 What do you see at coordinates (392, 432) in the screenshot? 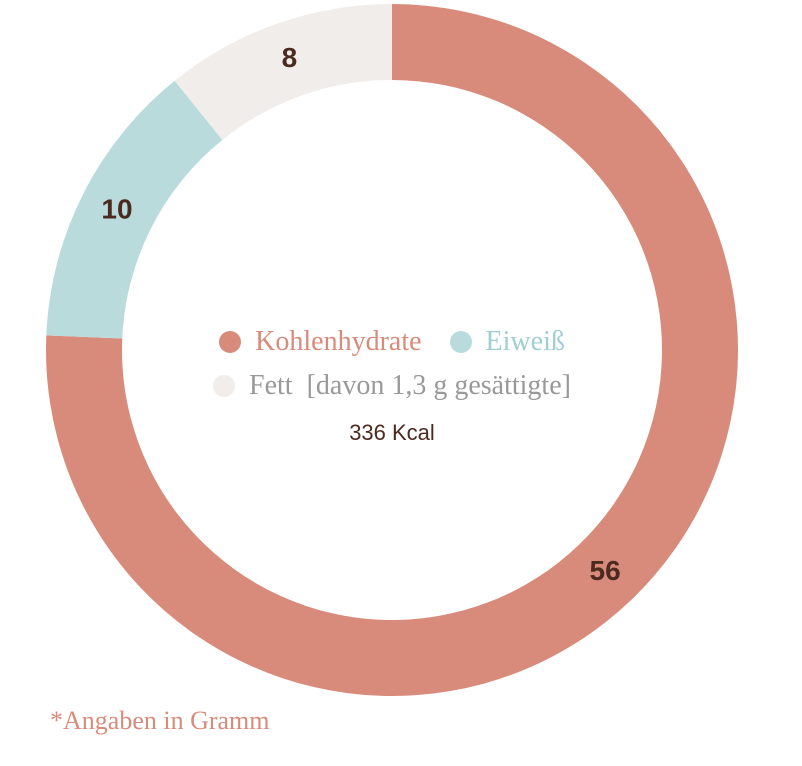
I see `center-label: 336 Kcal` at bounding box center [392, 432].